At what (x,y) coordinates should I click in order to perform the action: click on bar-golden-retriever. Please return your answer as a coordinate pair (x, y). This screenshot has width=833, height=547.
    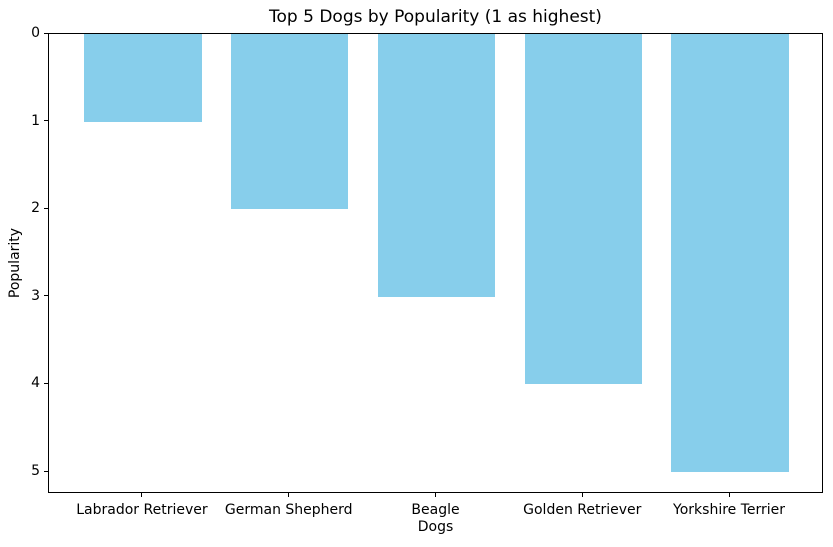
    Looking at the image, I should click on (583, 209).